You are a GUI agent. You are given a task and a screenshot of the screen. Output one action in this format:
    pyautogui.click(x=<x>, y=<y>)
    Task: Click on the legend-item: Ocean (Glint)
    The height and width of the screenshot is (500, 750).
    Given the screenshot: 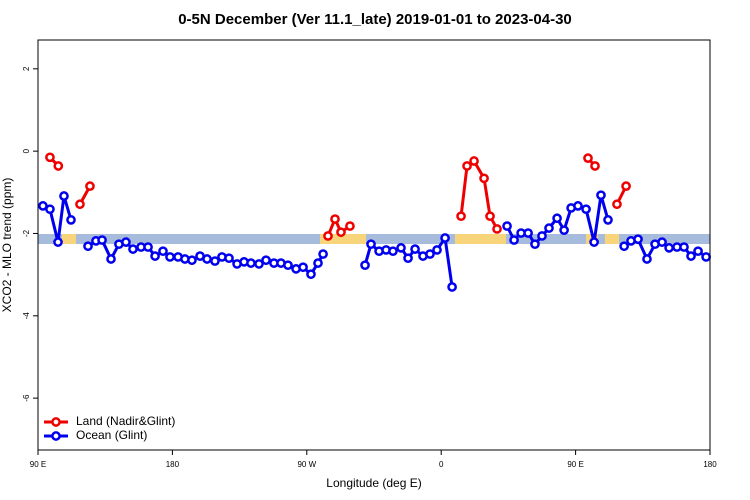 What is the action you would take?
    pyautogui.click(x=95, y=435)
    